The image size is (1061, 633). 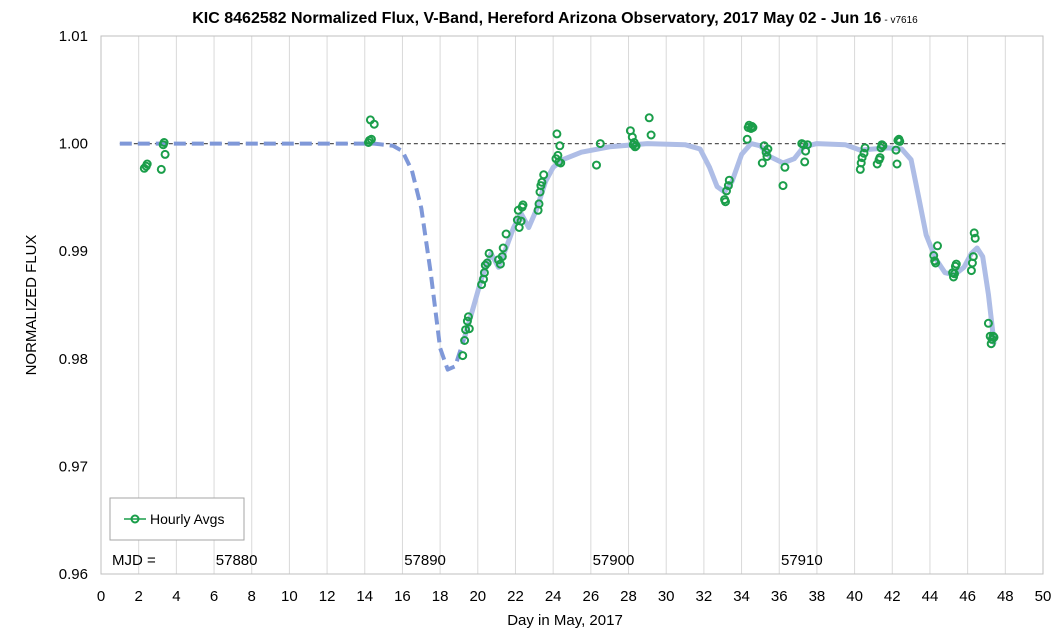 I want to click on y-tick-label: 0.99, so click(x=73, y=251).